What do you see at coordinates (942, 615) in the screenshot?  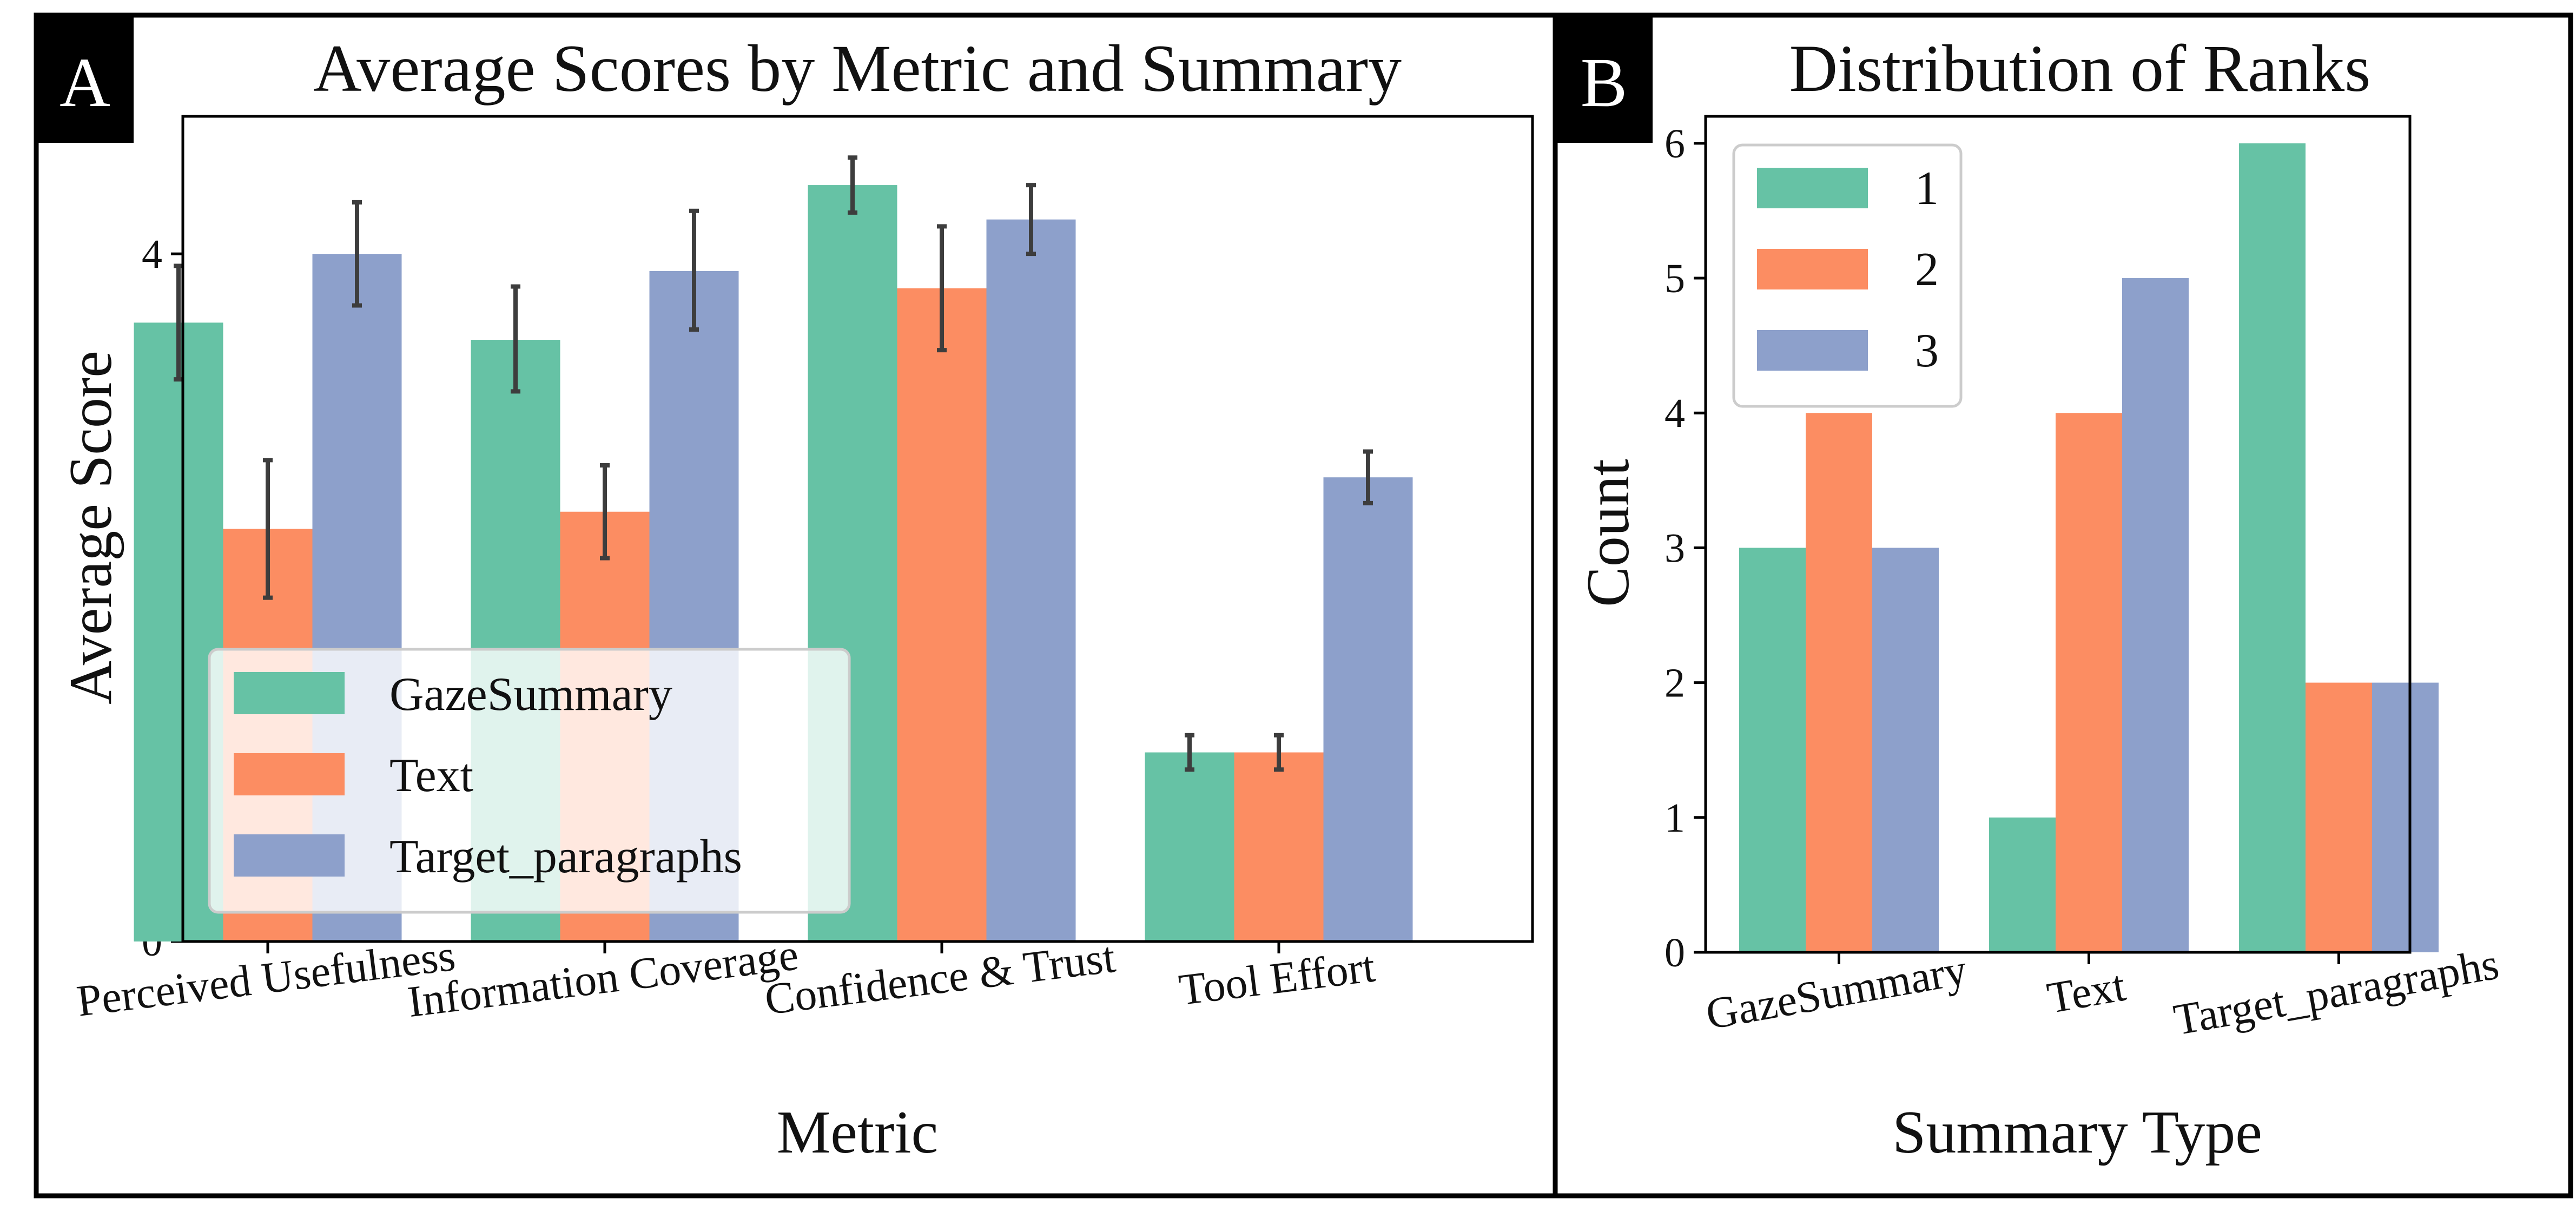 I see `chart-a-bar-text-confidence-trust` at bounding box center [942, 615].